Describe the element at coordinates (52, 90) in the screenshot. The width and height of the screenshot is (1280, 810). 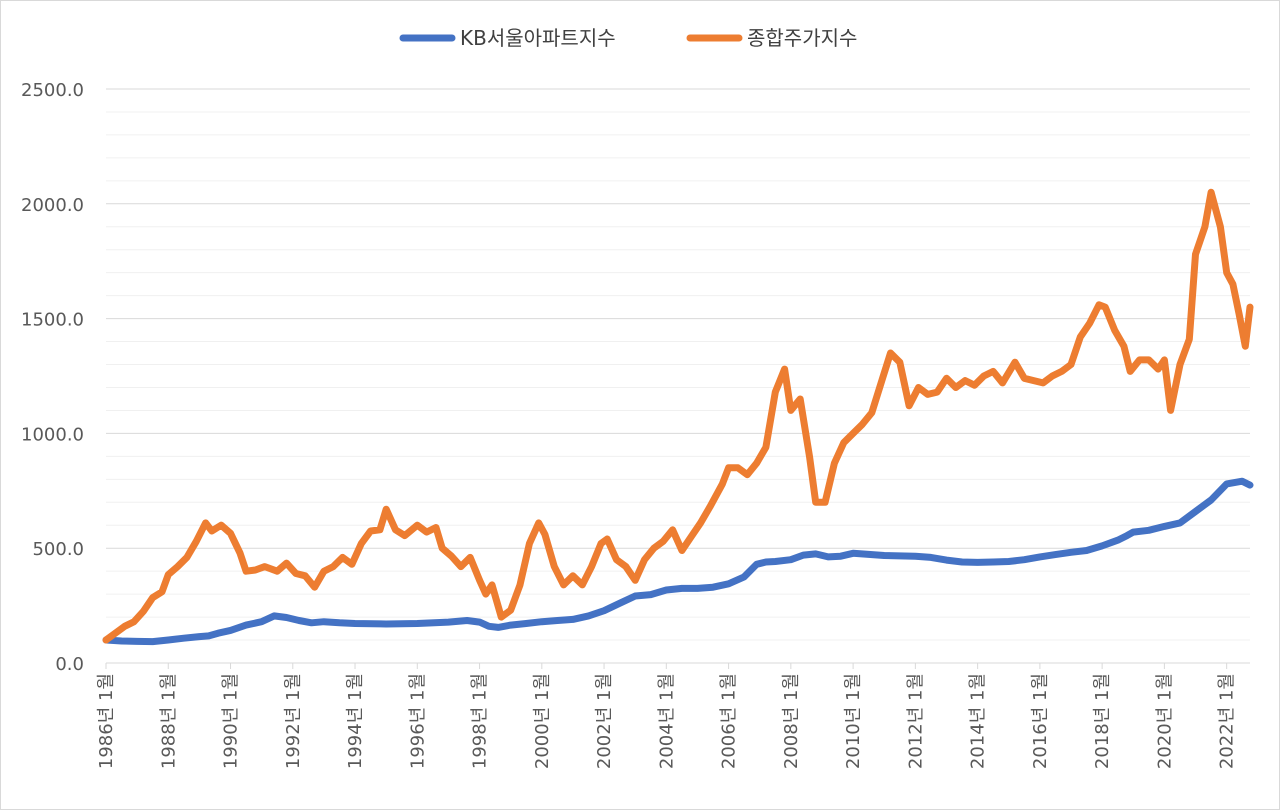
I see `y-tick-label: 2500.0` at that location.